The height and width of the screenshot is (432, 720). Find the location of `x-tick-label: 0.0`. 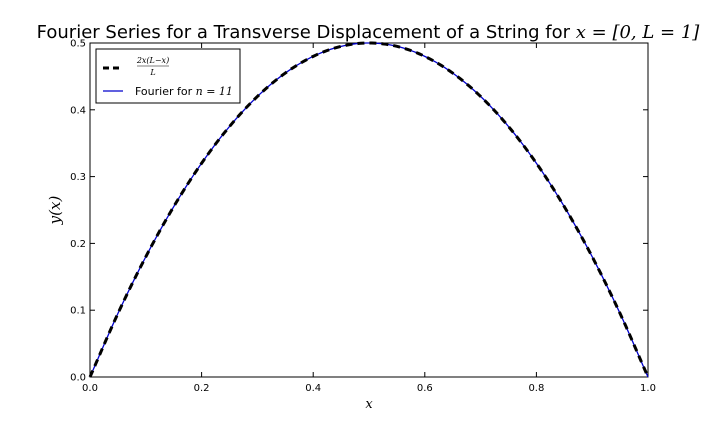

x-tick-label: 0.0 is located at coordinates (90, 388).